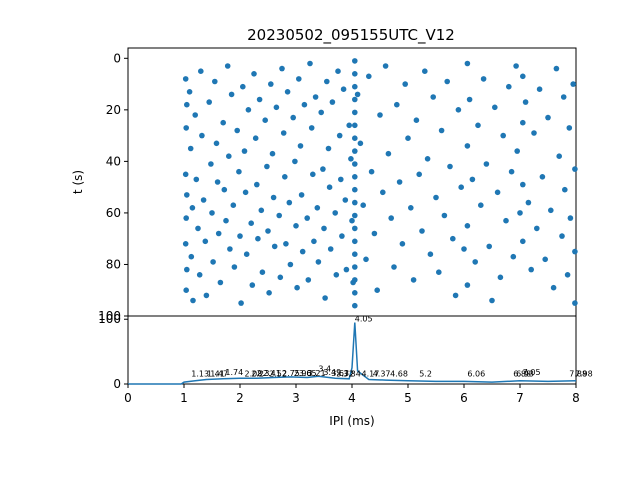 The width and height of the screenshot is (640, 480). Describe the element at coordinates (117, 384) in the screenshot. I see `ipi-y-tick-label: 0` at that location.